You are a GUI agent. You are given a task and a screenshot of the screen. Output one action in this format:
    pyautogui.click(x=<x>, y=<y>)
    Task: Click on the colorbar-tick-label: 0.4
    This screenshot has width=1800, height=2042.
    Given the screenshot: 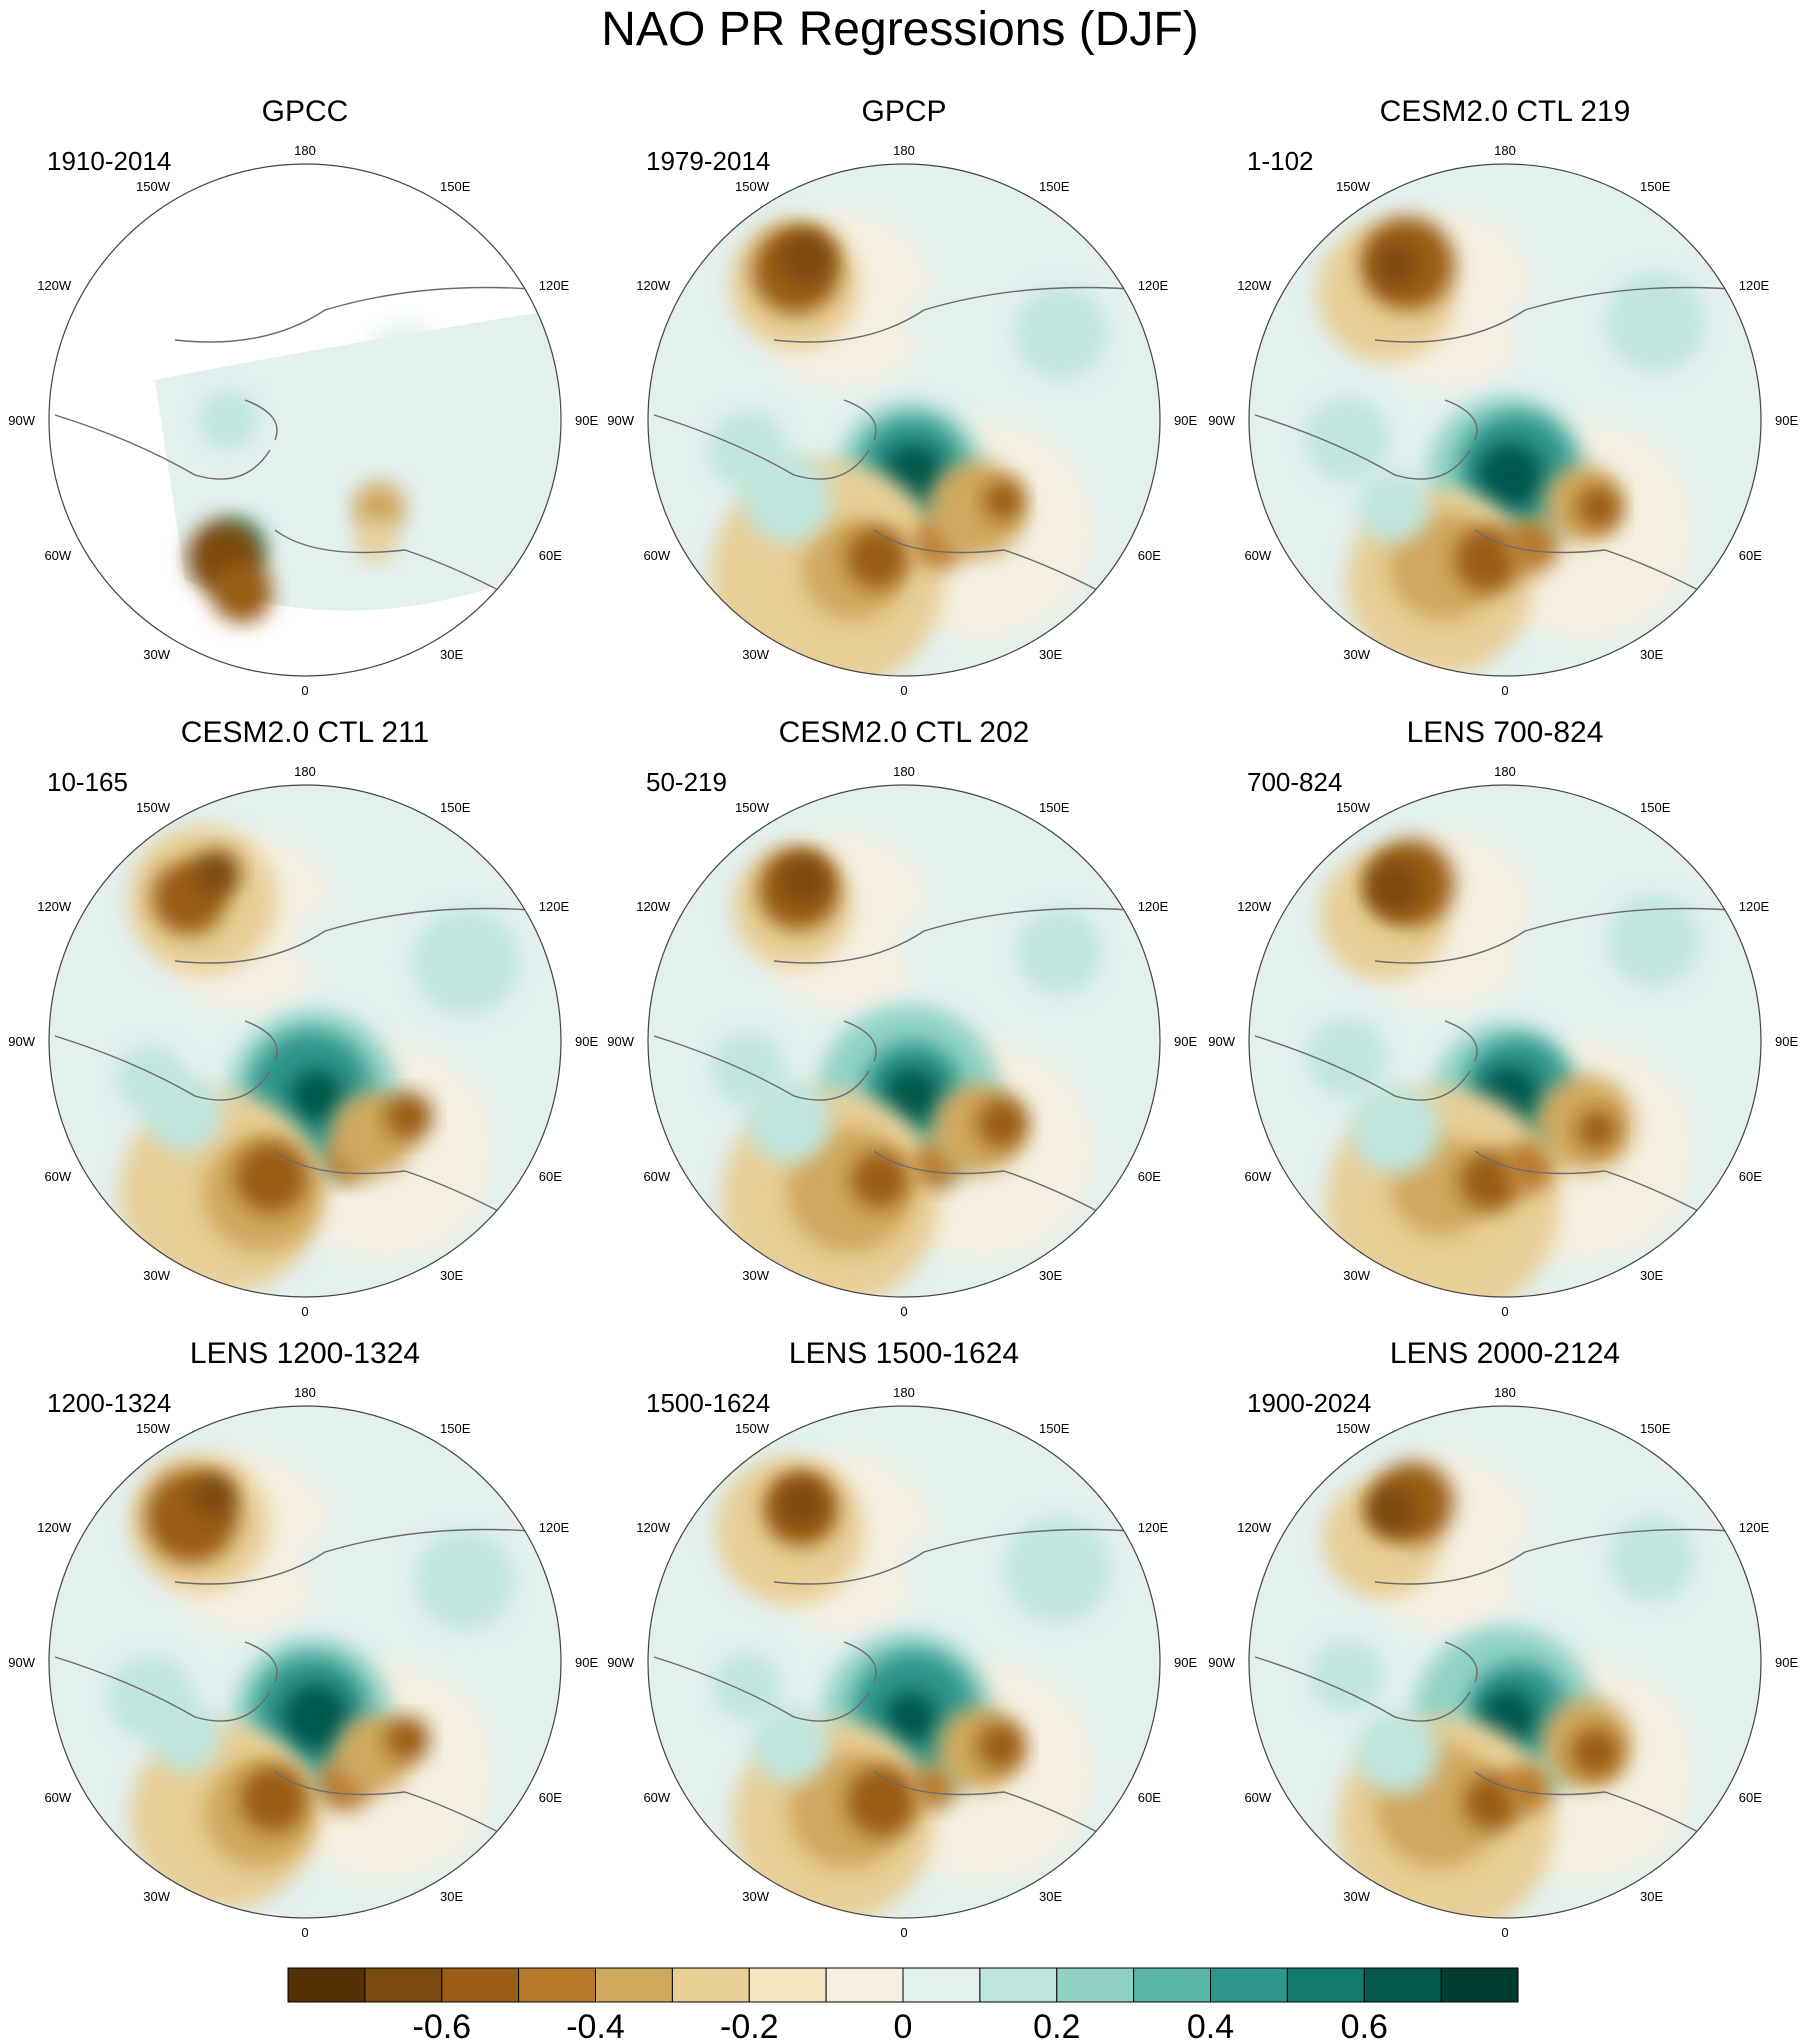 What is the action you would take?
    pyautogui.click(x=1210, y=2025)
    